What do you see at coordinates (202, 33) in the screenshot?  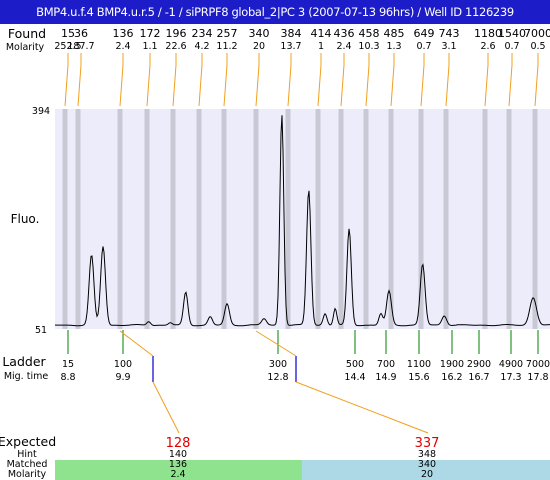 I see `found-size-label: 234` at bounding box center [202, 33].